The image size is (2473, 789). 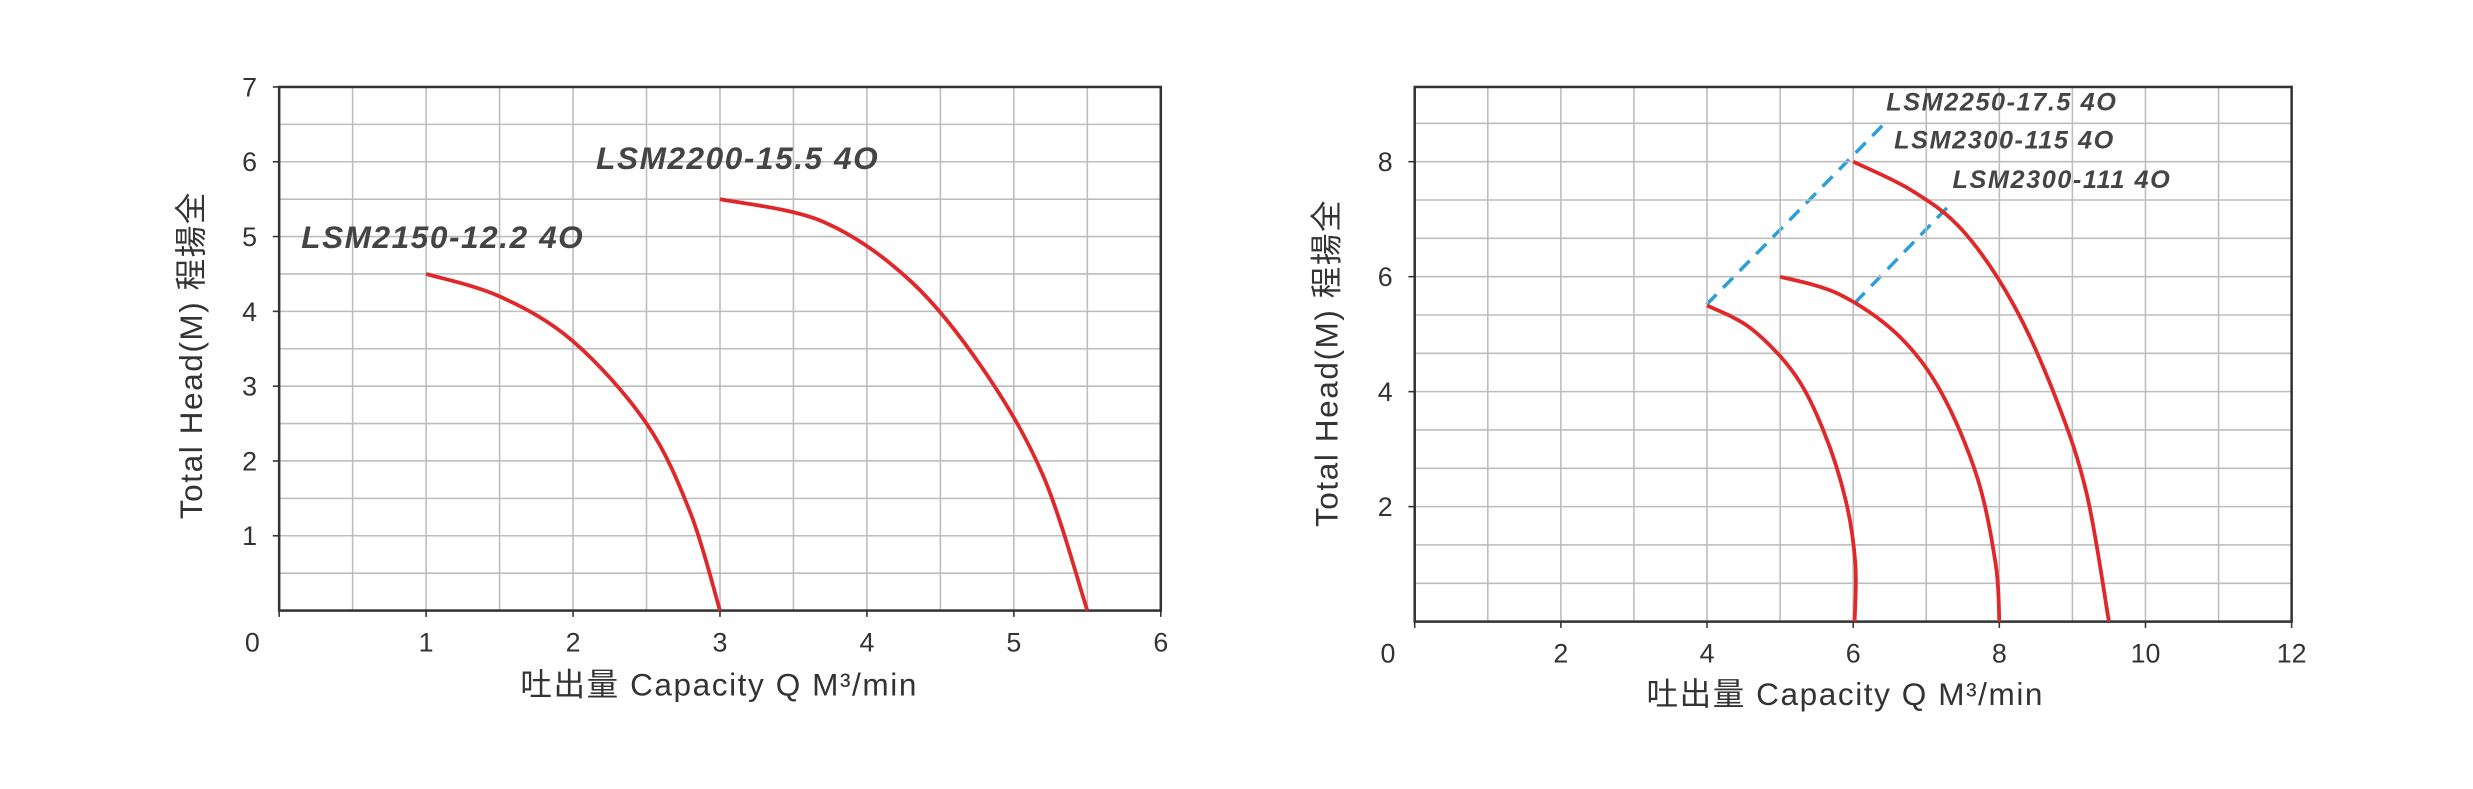 What do you see at coordinates (720, 643) in the screenshot?
I see `x-tick-label: 3` at bounding box center [720, 643].